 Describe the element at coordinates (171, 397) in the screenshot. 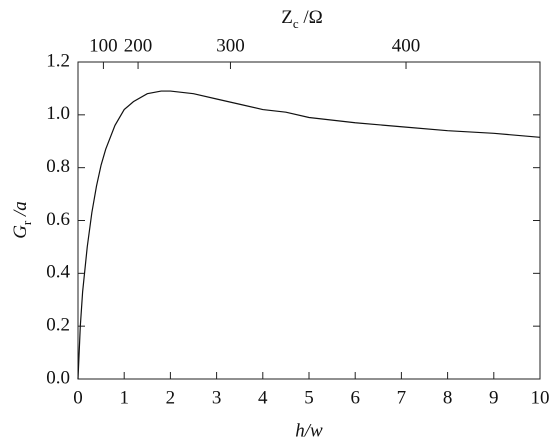

I see `x-tick-label: 2` at that location.